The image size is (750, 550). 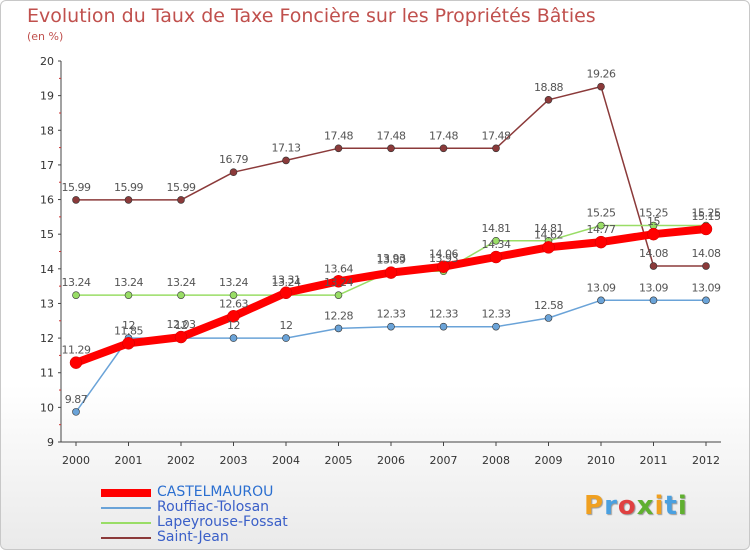 What do you see at coordinates (548, 87) in the screenshot?
I see `data-label: 18.88` at bounding box center [548, 87].